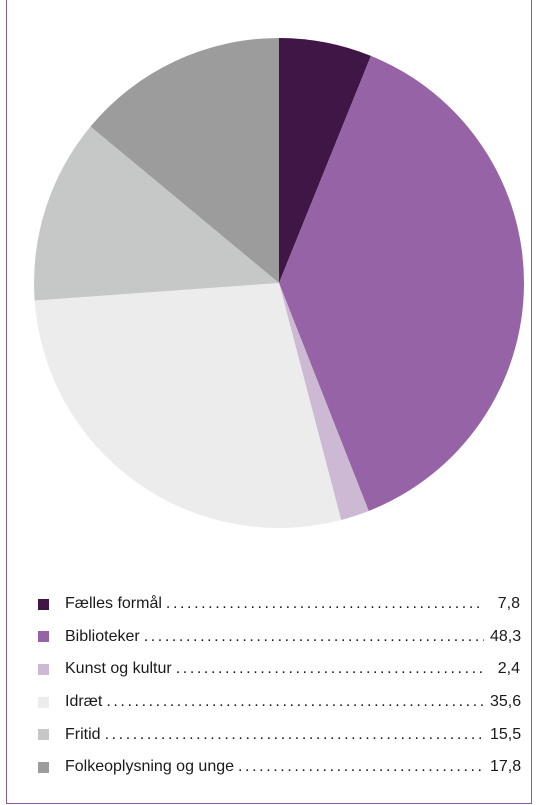 This screenshot has height=805, width=539. What do you see at coordinates (506, 636) in the screenshot?
I see `legend-value: 48,3` at bounding box center [506, 636].